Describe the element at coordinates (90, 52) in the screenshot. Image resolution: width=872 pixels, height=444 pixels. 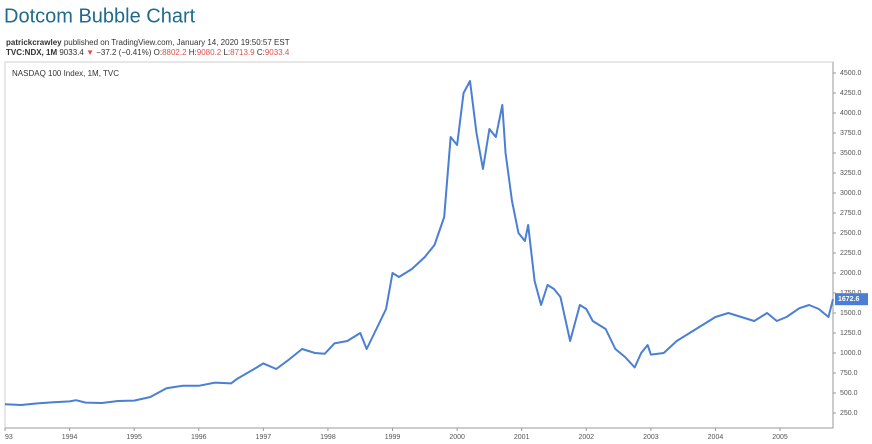
I see `arrow: ▼` at that location.